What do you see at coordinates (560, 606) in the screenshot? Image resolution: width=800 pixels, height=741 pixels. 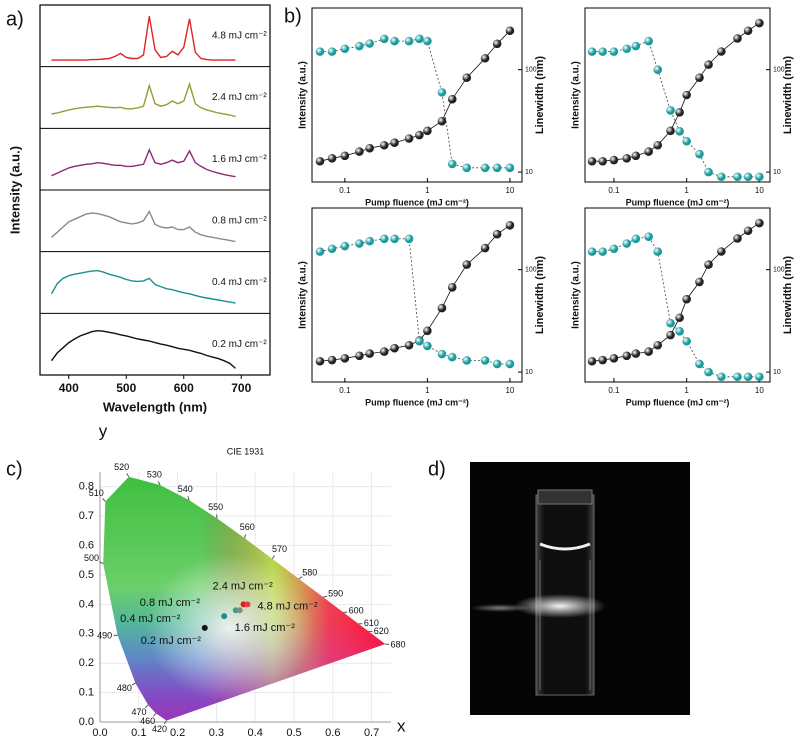 I see `light-beam` at bounding box center [560, 606].